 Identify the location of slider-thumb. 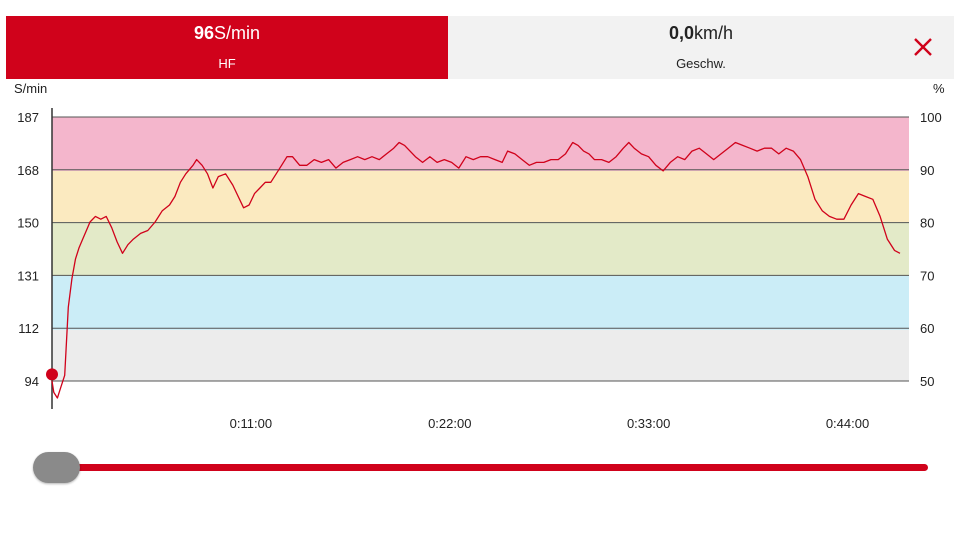
(56, 467).